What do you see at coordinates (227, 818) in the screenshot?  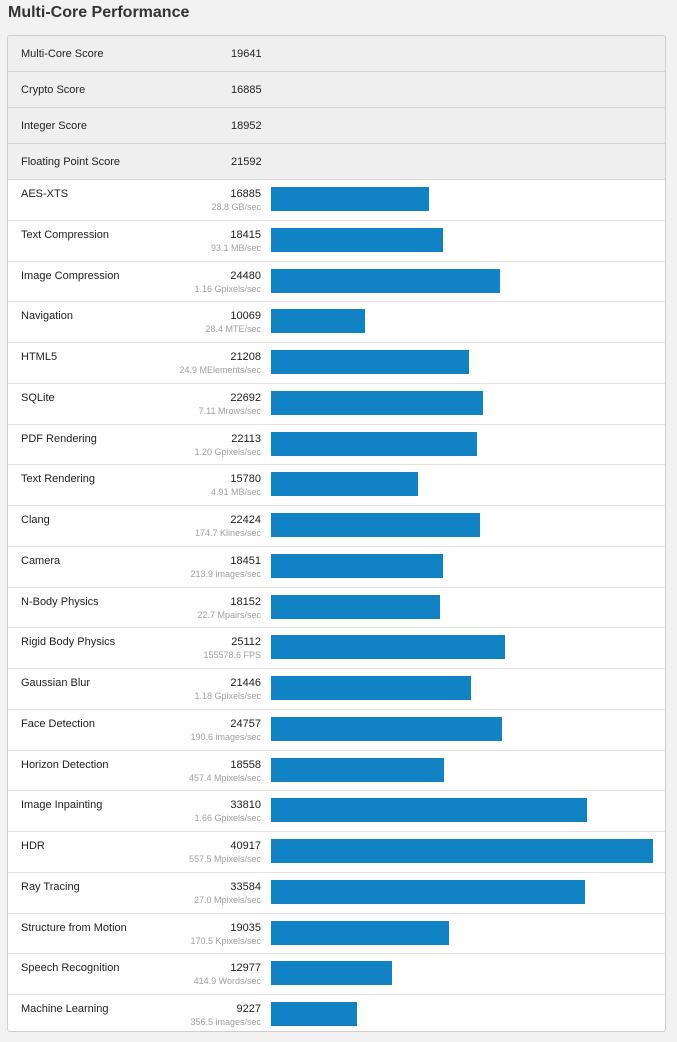 I see `workload-rate: 1.66 Gpixels/sec` at bounding box center [227, 818].